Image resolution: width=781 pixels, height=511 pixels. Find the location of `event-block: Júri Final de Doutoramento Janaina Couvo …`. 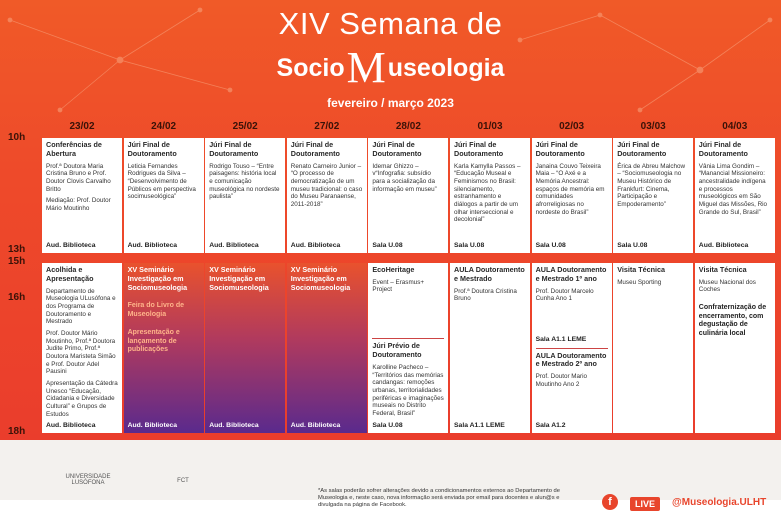

event-block: Júri Final de Doutoramento Janaina Couvo … is located at coordinates (571, 195).